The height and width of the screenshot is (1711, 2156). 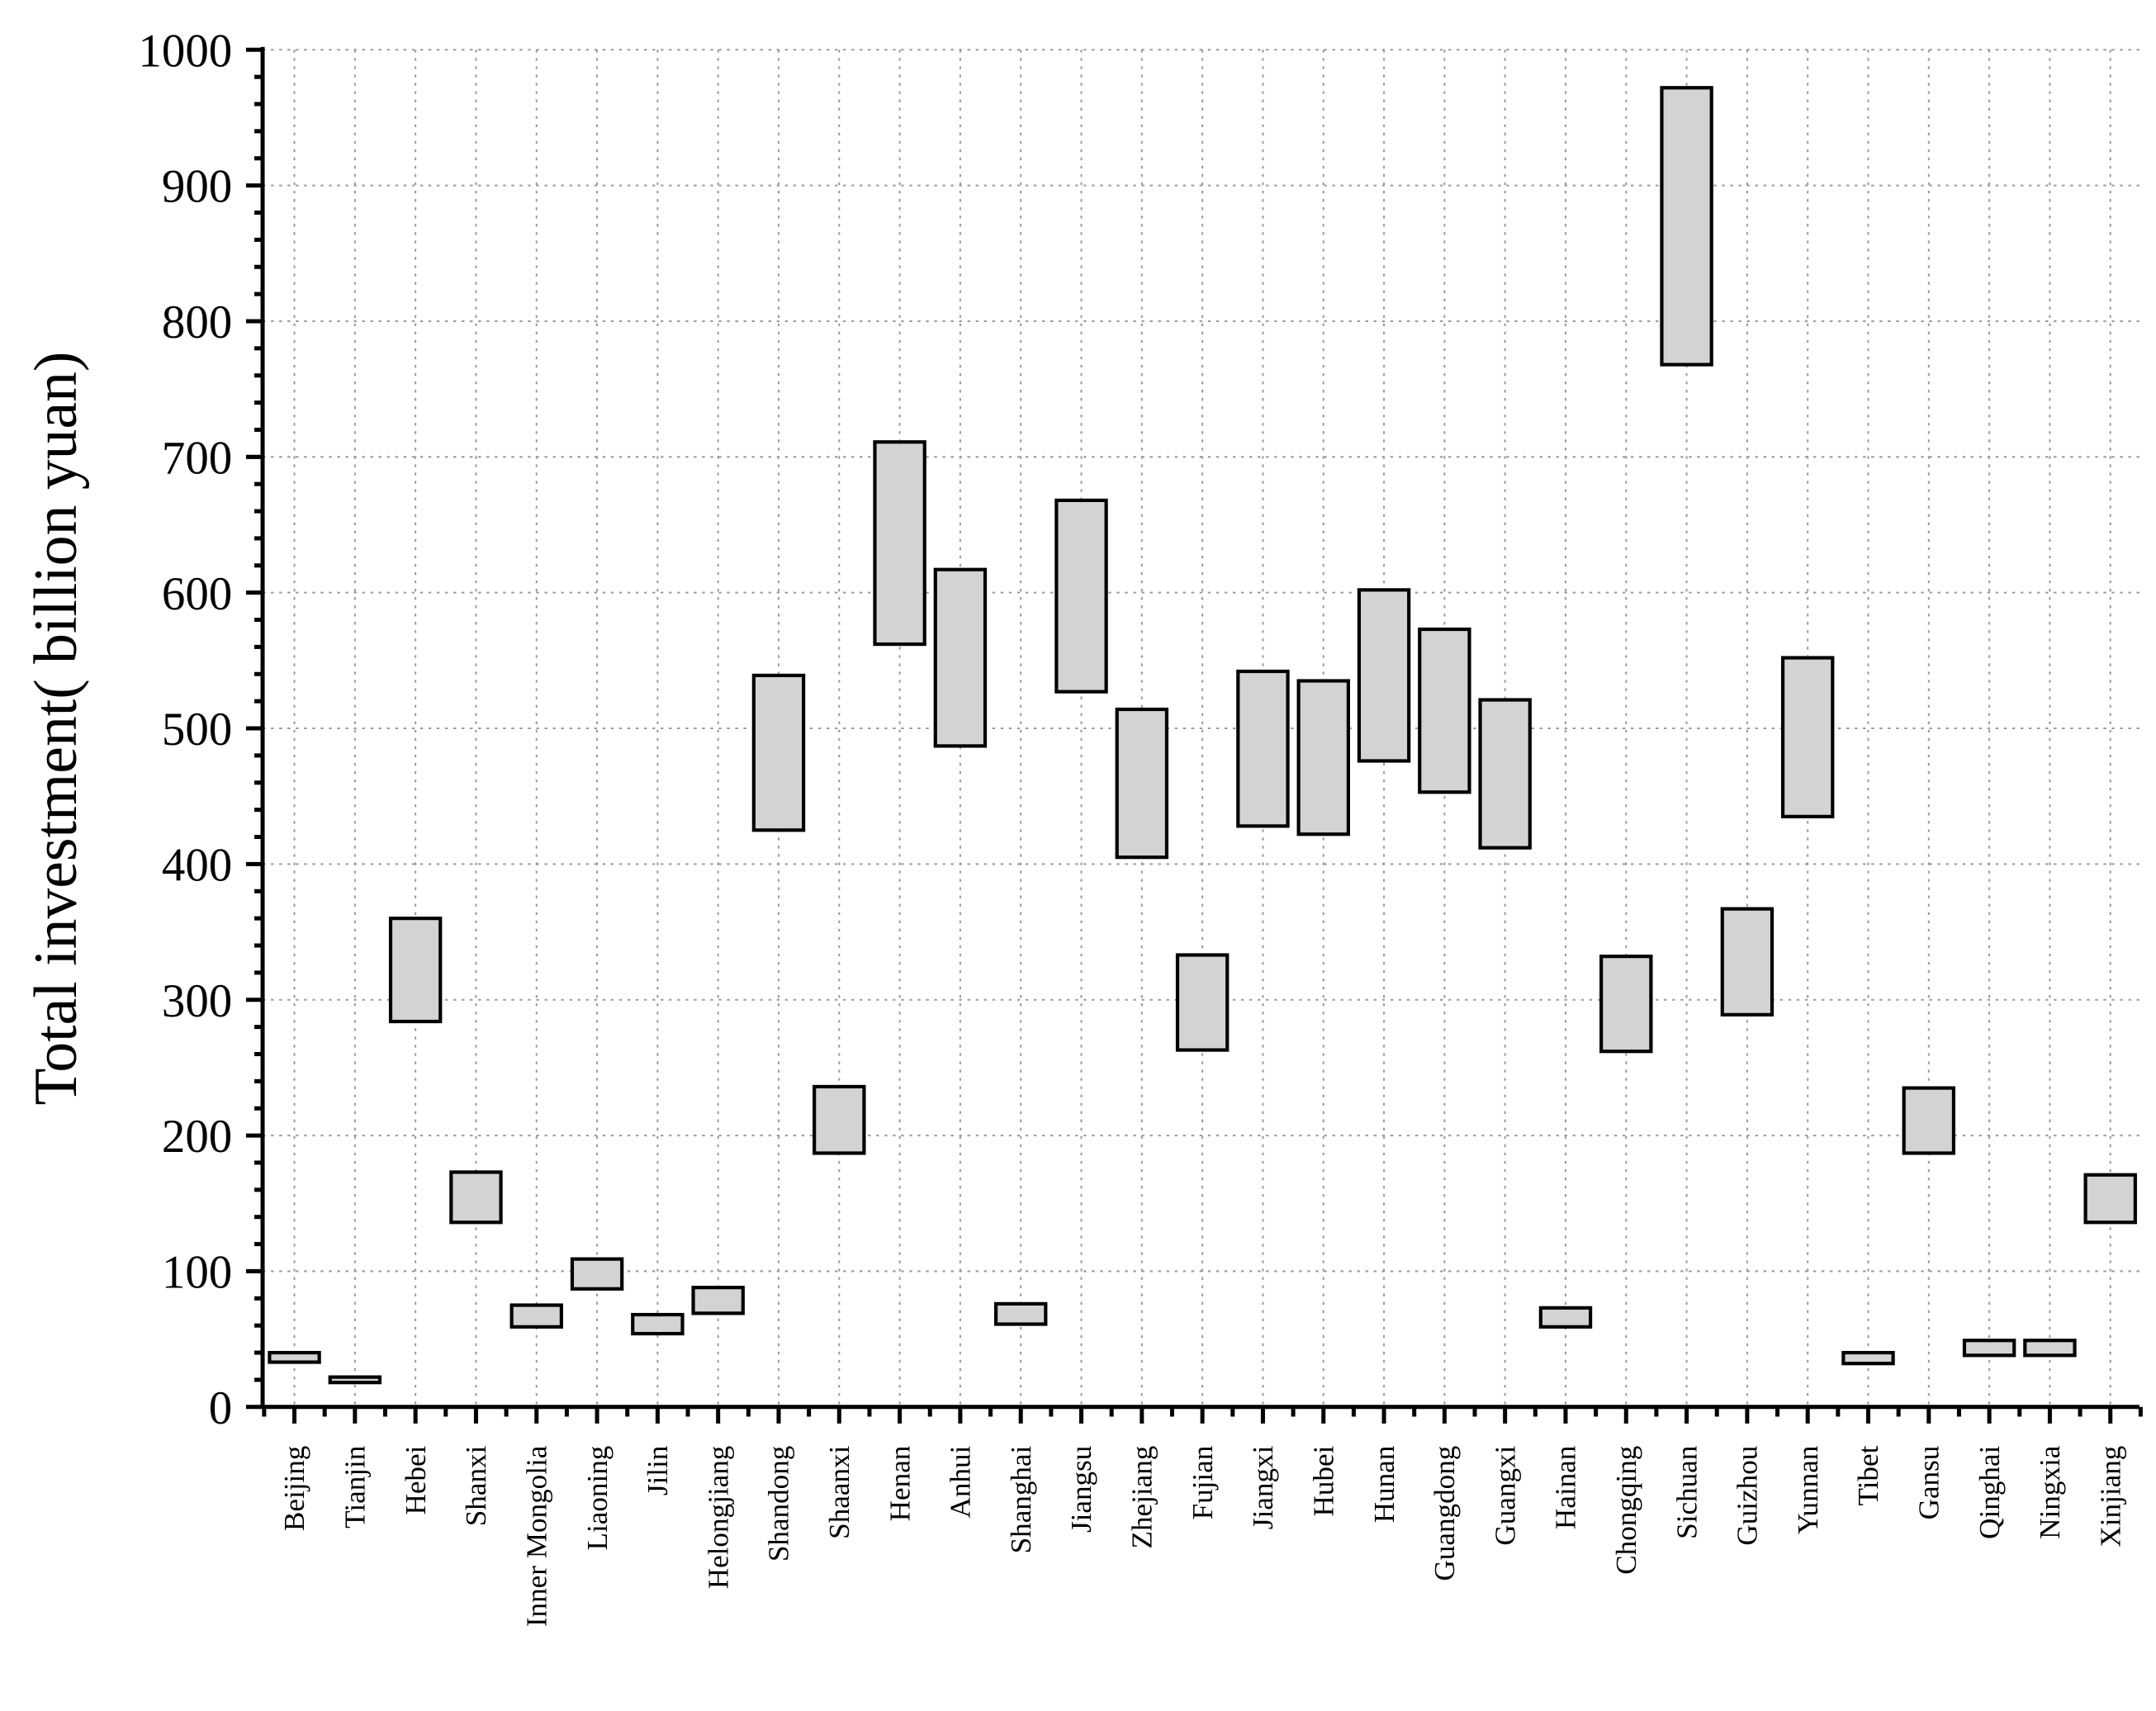 What do you see at coordinates (1808, 1489) in the screenshot?
I see `x-tick-label: Yunnan` at bounding box center [1808, 1489].